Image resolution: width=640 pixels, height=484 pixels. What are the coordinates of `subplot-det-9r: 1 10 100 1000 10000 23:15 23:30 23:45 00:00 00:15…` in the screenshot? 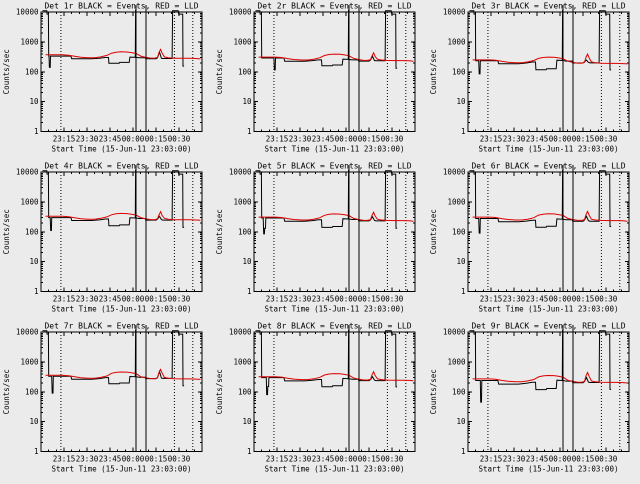 It's located at (533, 400).